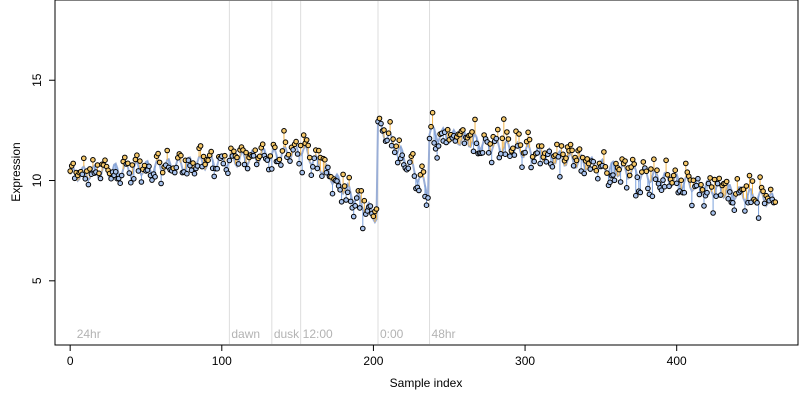 This screenshot has width=800, height=400. Describe the element at coordinates (392, 334) in the screenshot. I see `marker-label: 0:00` at that location.